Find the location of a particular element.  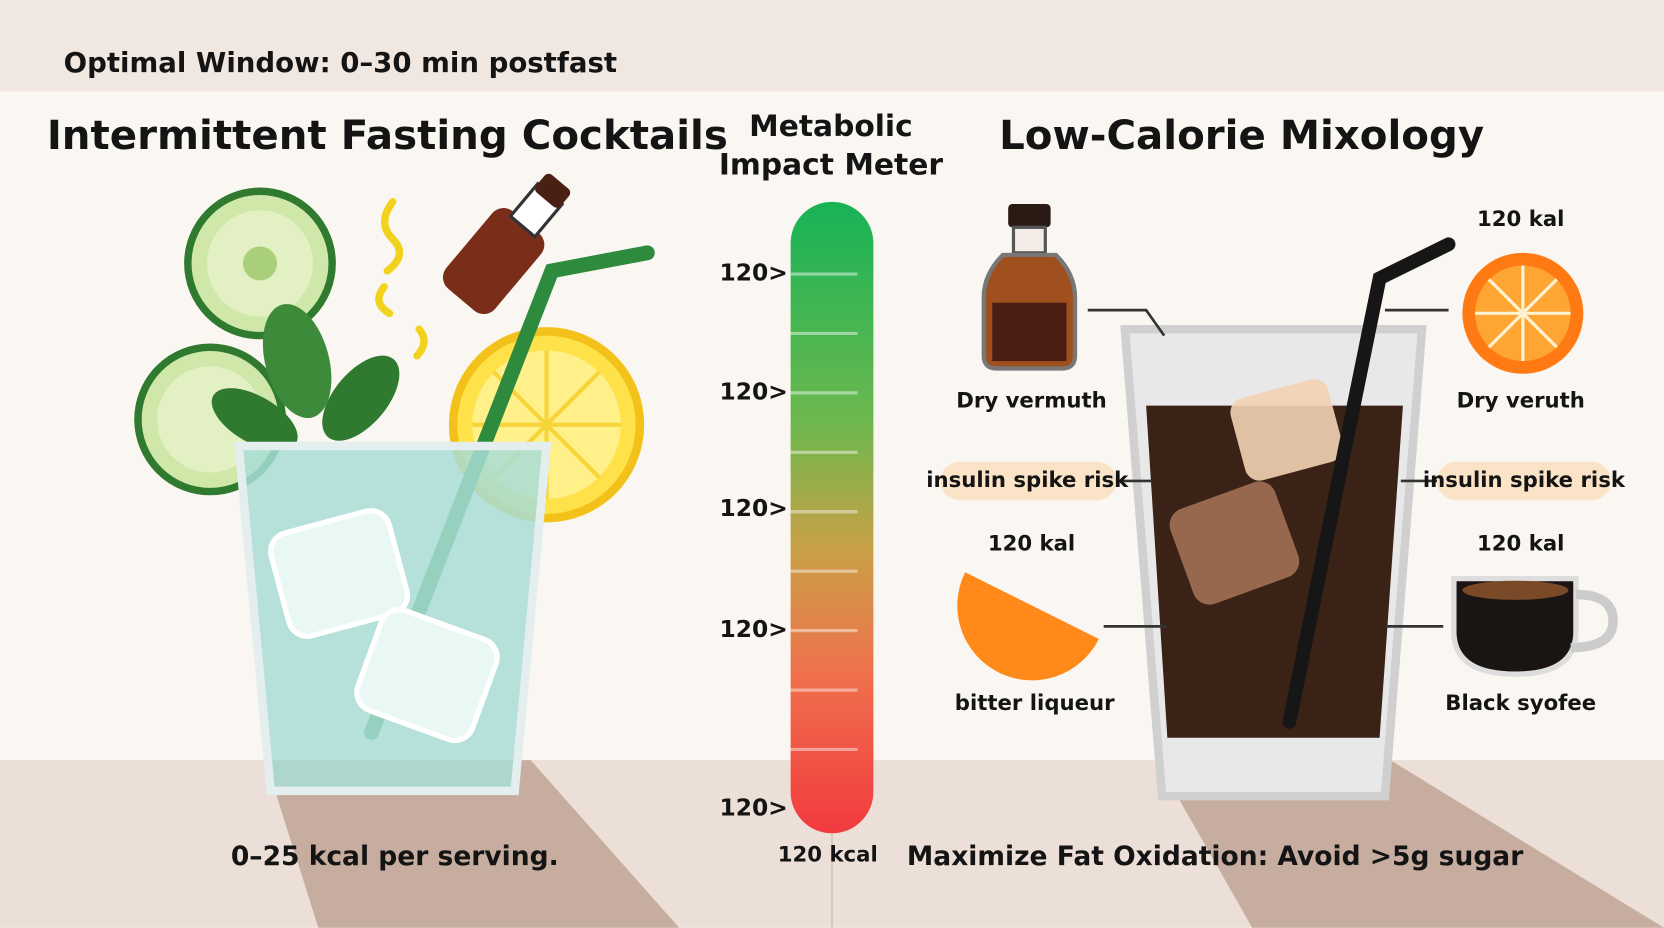

ingredient-label: Dry vermuth is located at coordinates (1031, 400).